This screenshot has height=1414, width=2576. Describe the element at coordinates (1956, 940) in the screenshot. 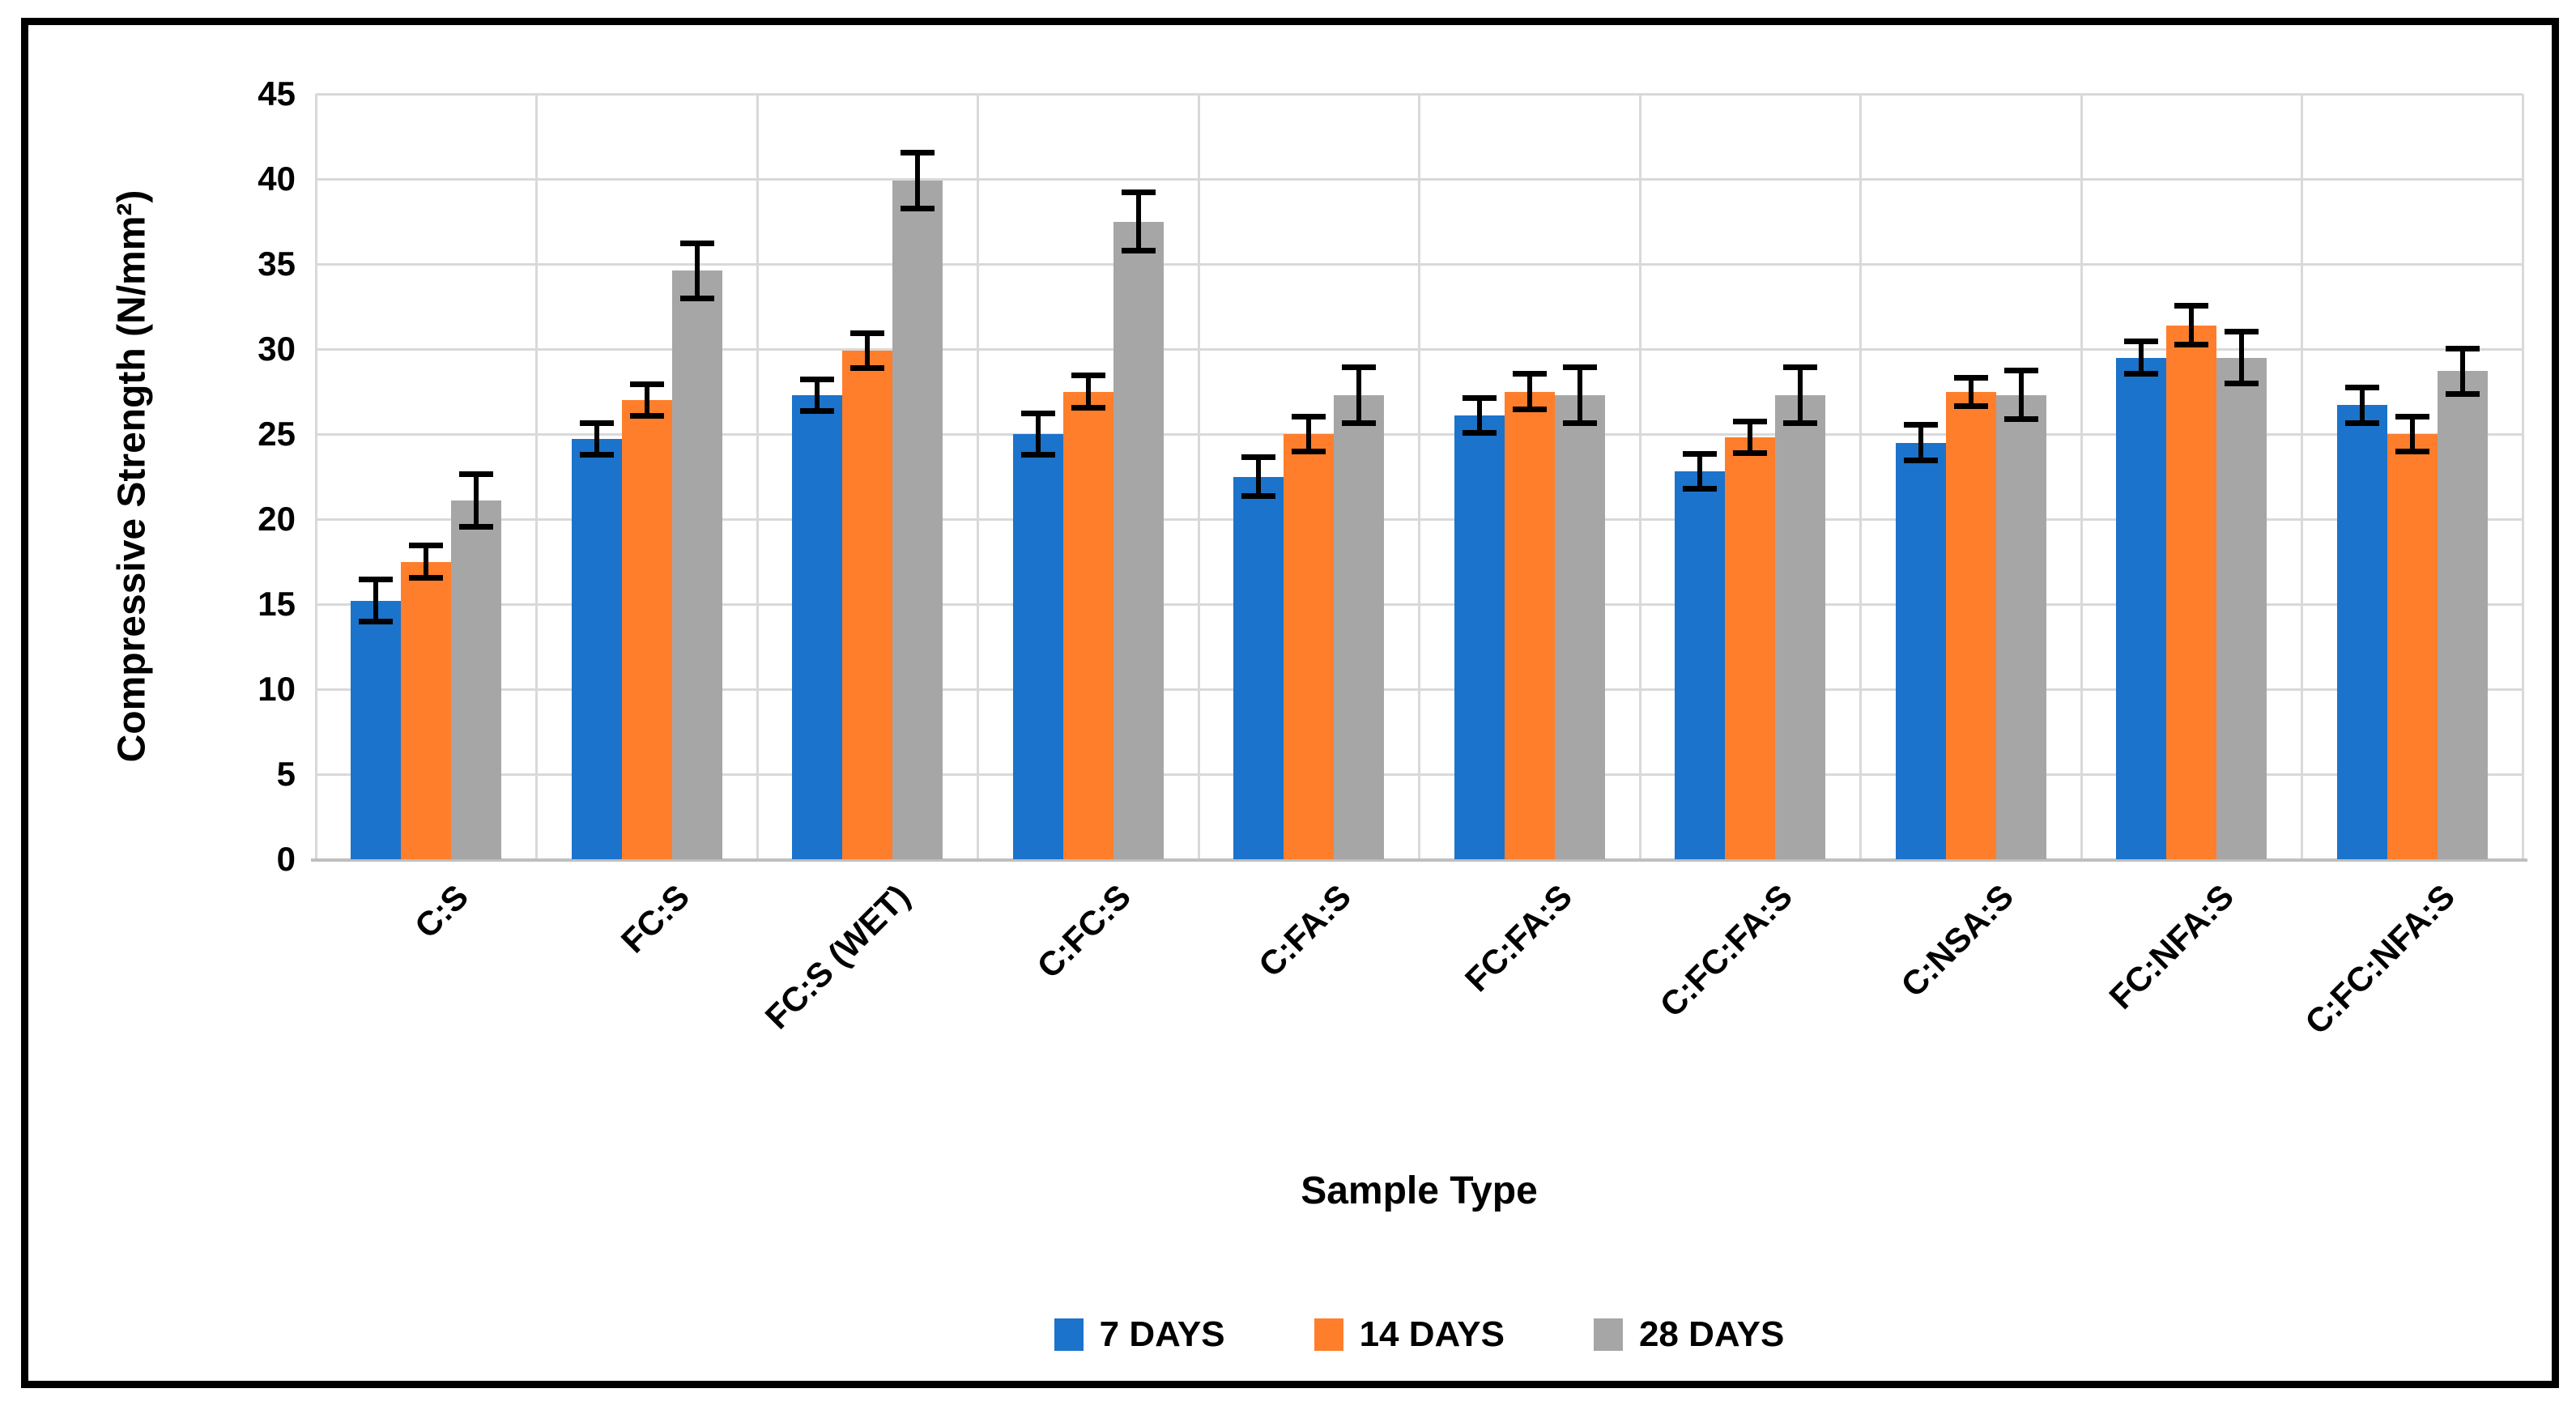

I see `x-tick-label-C:NSA:S: C:NSA:S` at that location.